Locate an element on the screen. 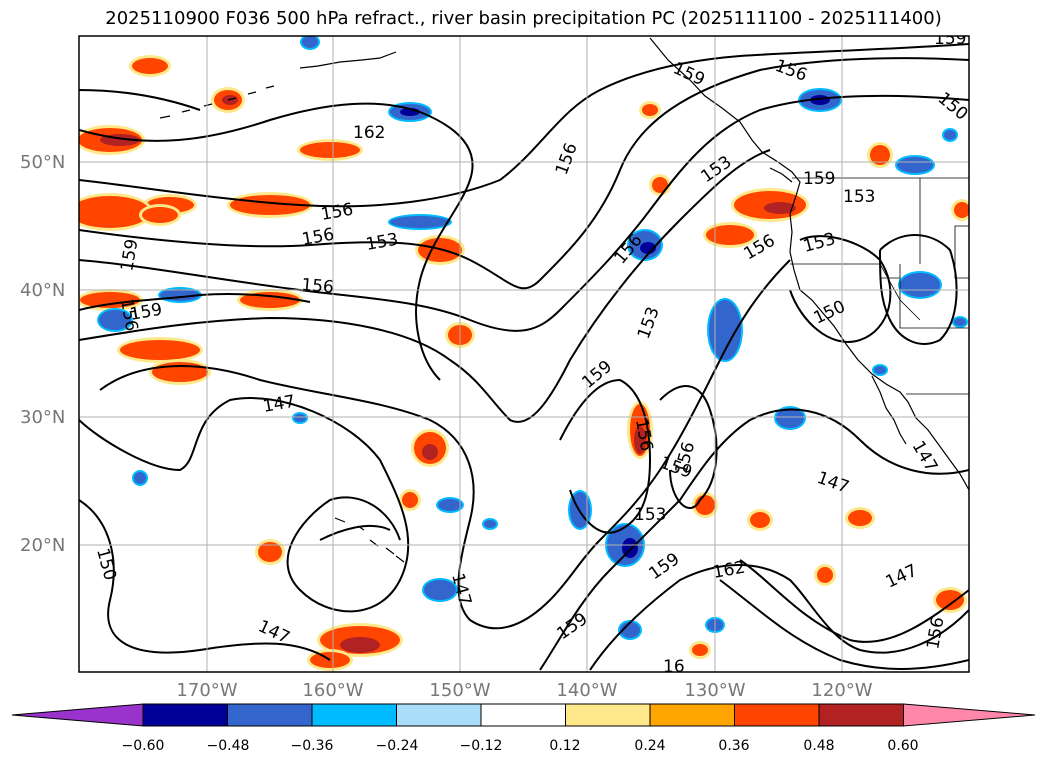 This screenshot has width=1047, height=765. longitude-label-130w: 130°W is located at coordinates (715, 690).